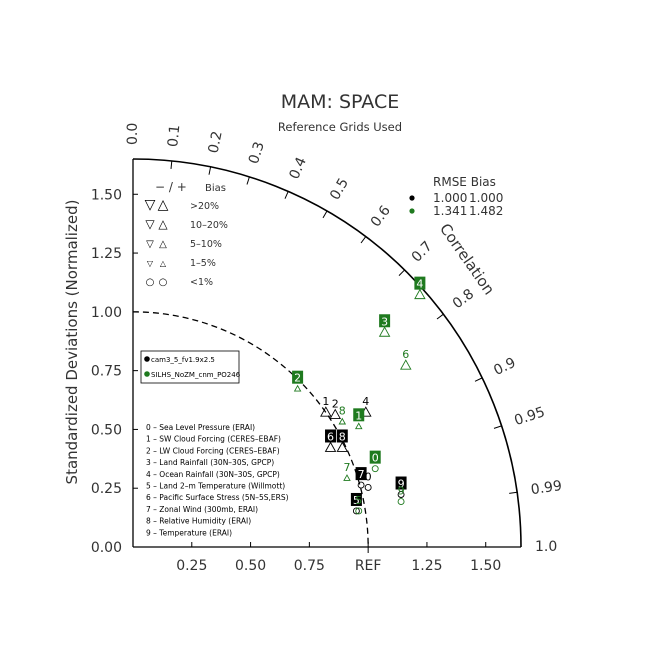  I want to click on bias-legend-row-label: 10–20%, so click(209, 225).